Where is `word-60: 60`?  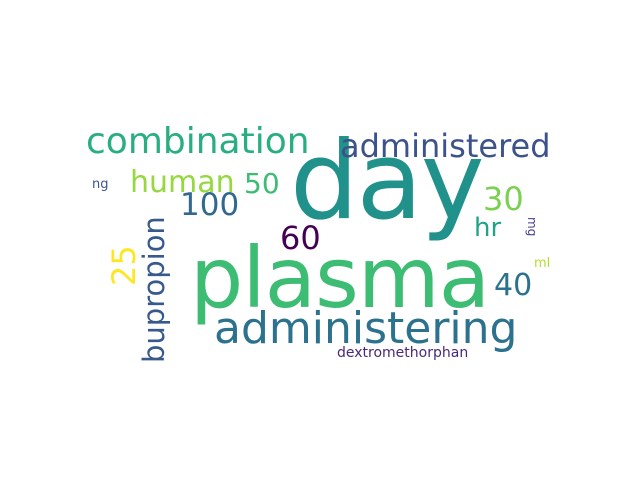
word-60: 60 is located at coordinates (300, 238).